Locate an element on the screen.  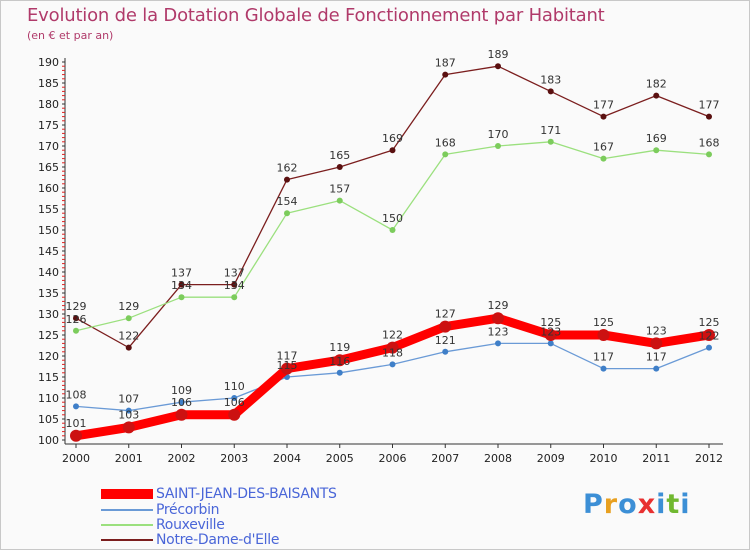
logo-letter: i is located at coordinates (685, 504).